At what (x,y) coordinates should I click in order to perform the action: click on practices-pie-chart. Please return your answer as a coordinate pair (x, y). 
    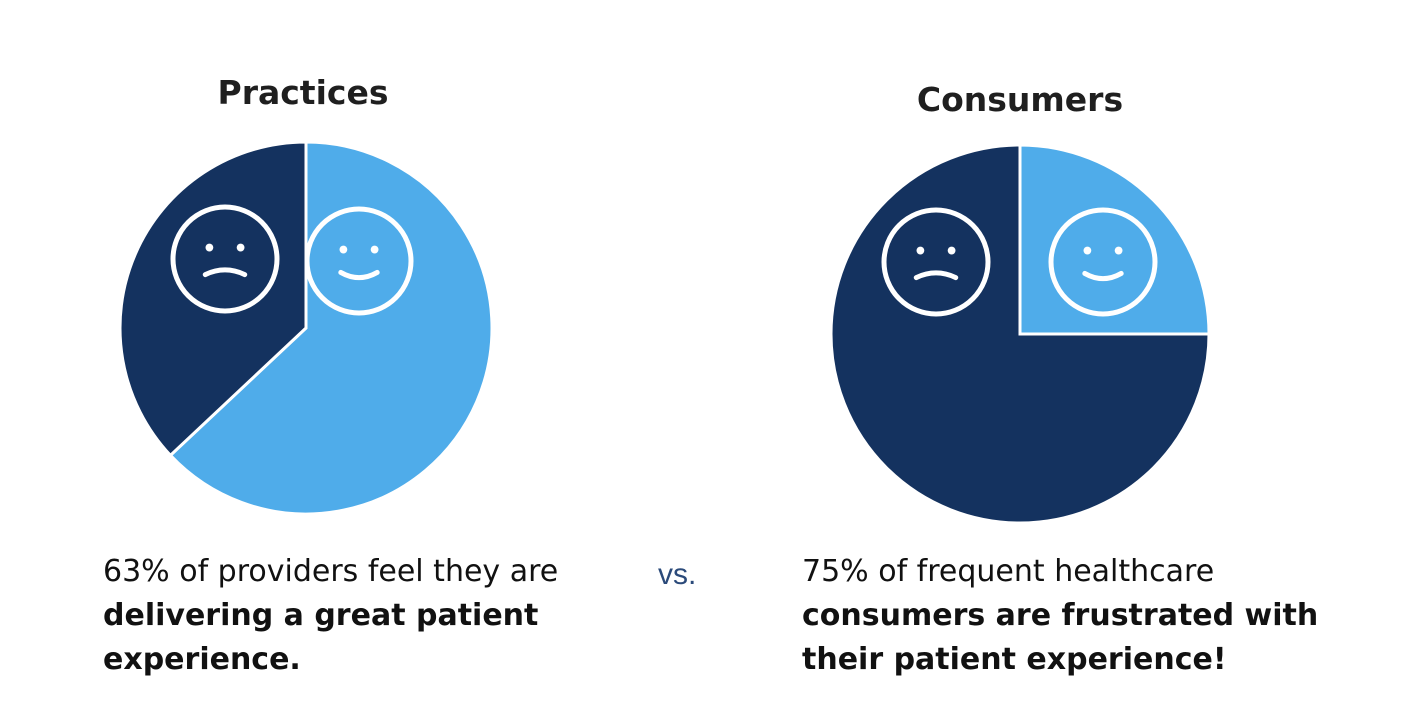
    Looking at the image, I should click on (306, 328).